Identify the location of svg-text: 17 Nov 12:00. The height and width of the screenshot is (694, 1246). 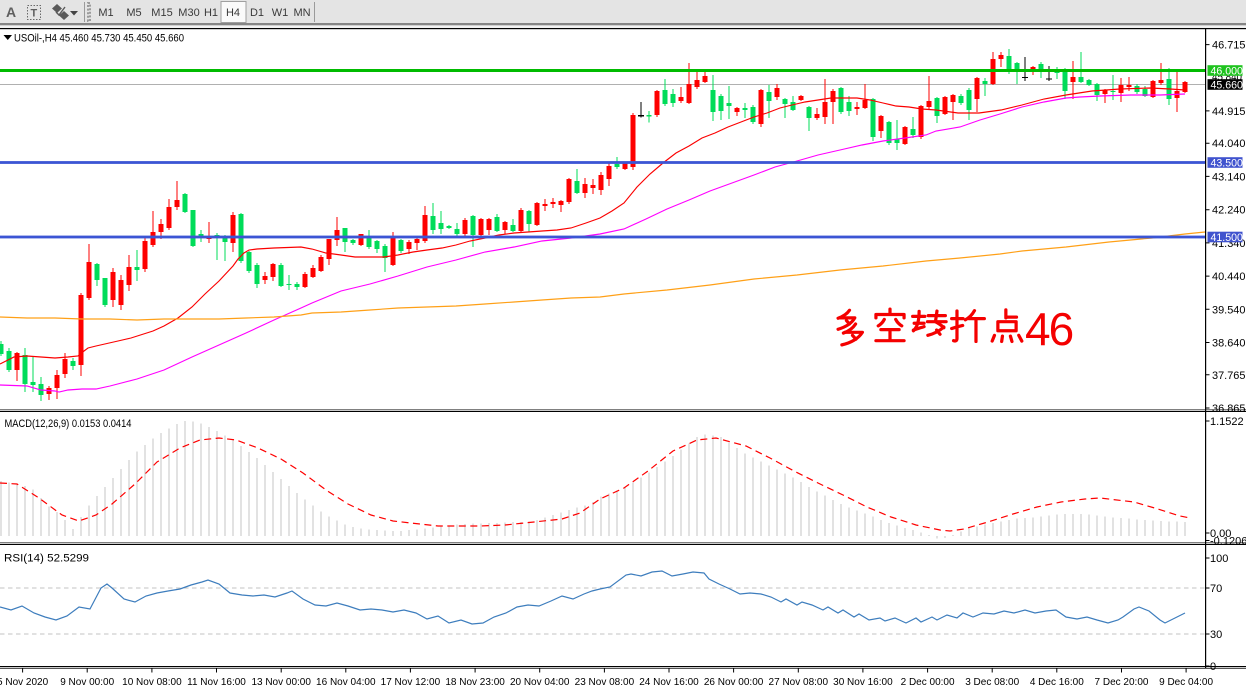
(411, 682).